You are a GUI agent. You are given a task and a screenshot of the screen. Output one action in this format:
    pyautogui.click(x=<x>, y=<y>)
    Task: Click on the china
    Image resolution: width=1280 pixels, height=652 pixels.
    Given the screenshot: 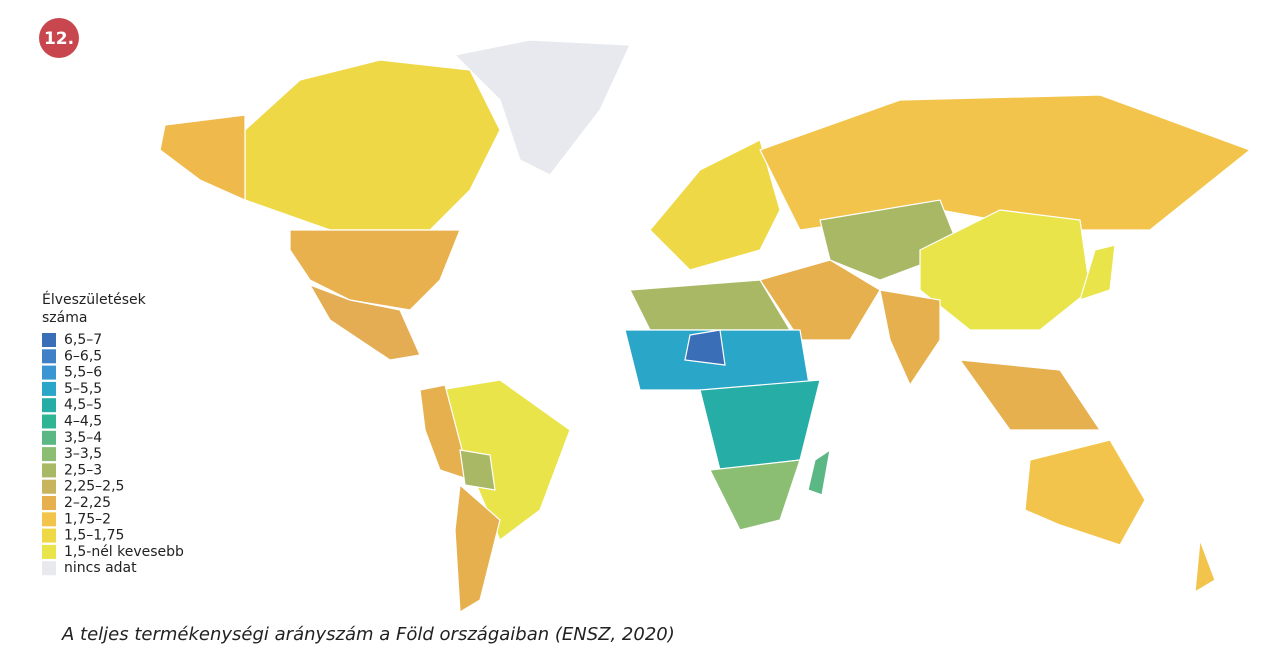 What is the action you would take?
    pyautogui.click(x=1005, y=270)
    